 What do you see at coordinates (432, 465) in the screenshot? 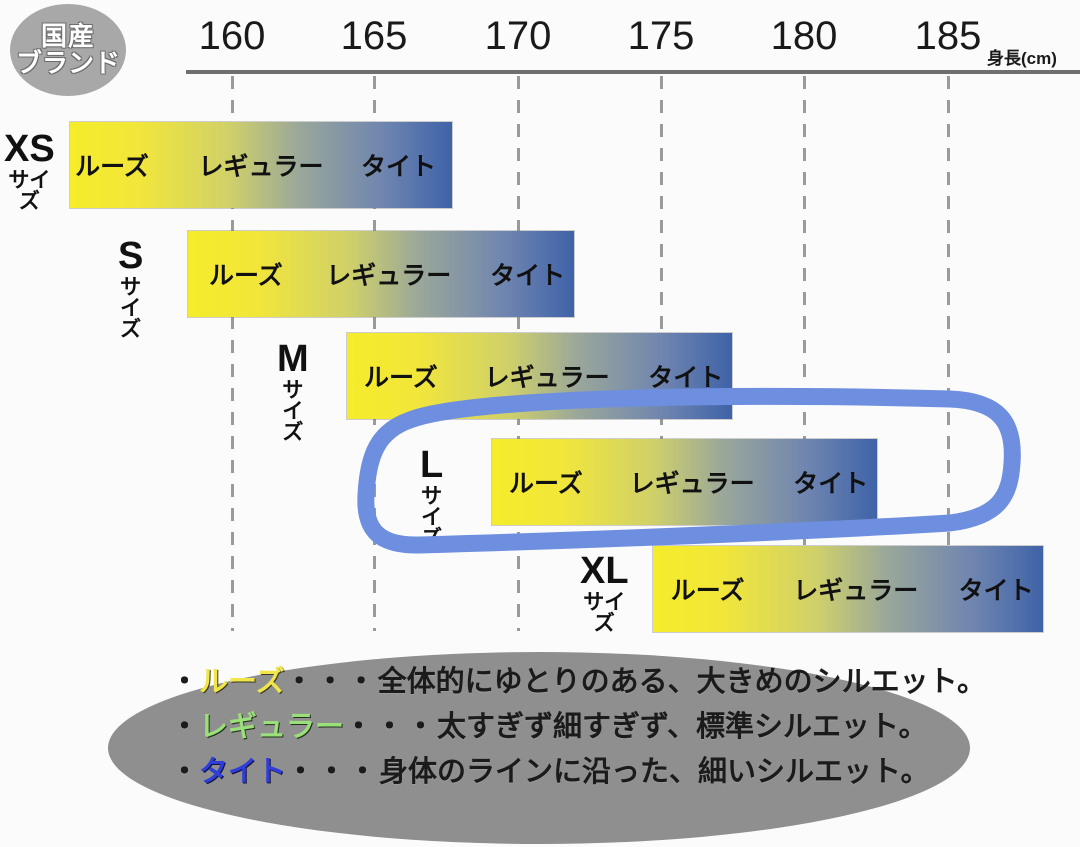
I see `size-name: L` at bounding box center [432, 465].